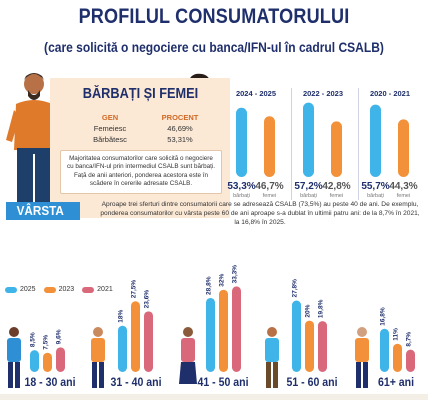 Image resolution: width=428 pixels, height=400 pixels. I want to click on age-value-label: 11%, so click(396, 334).